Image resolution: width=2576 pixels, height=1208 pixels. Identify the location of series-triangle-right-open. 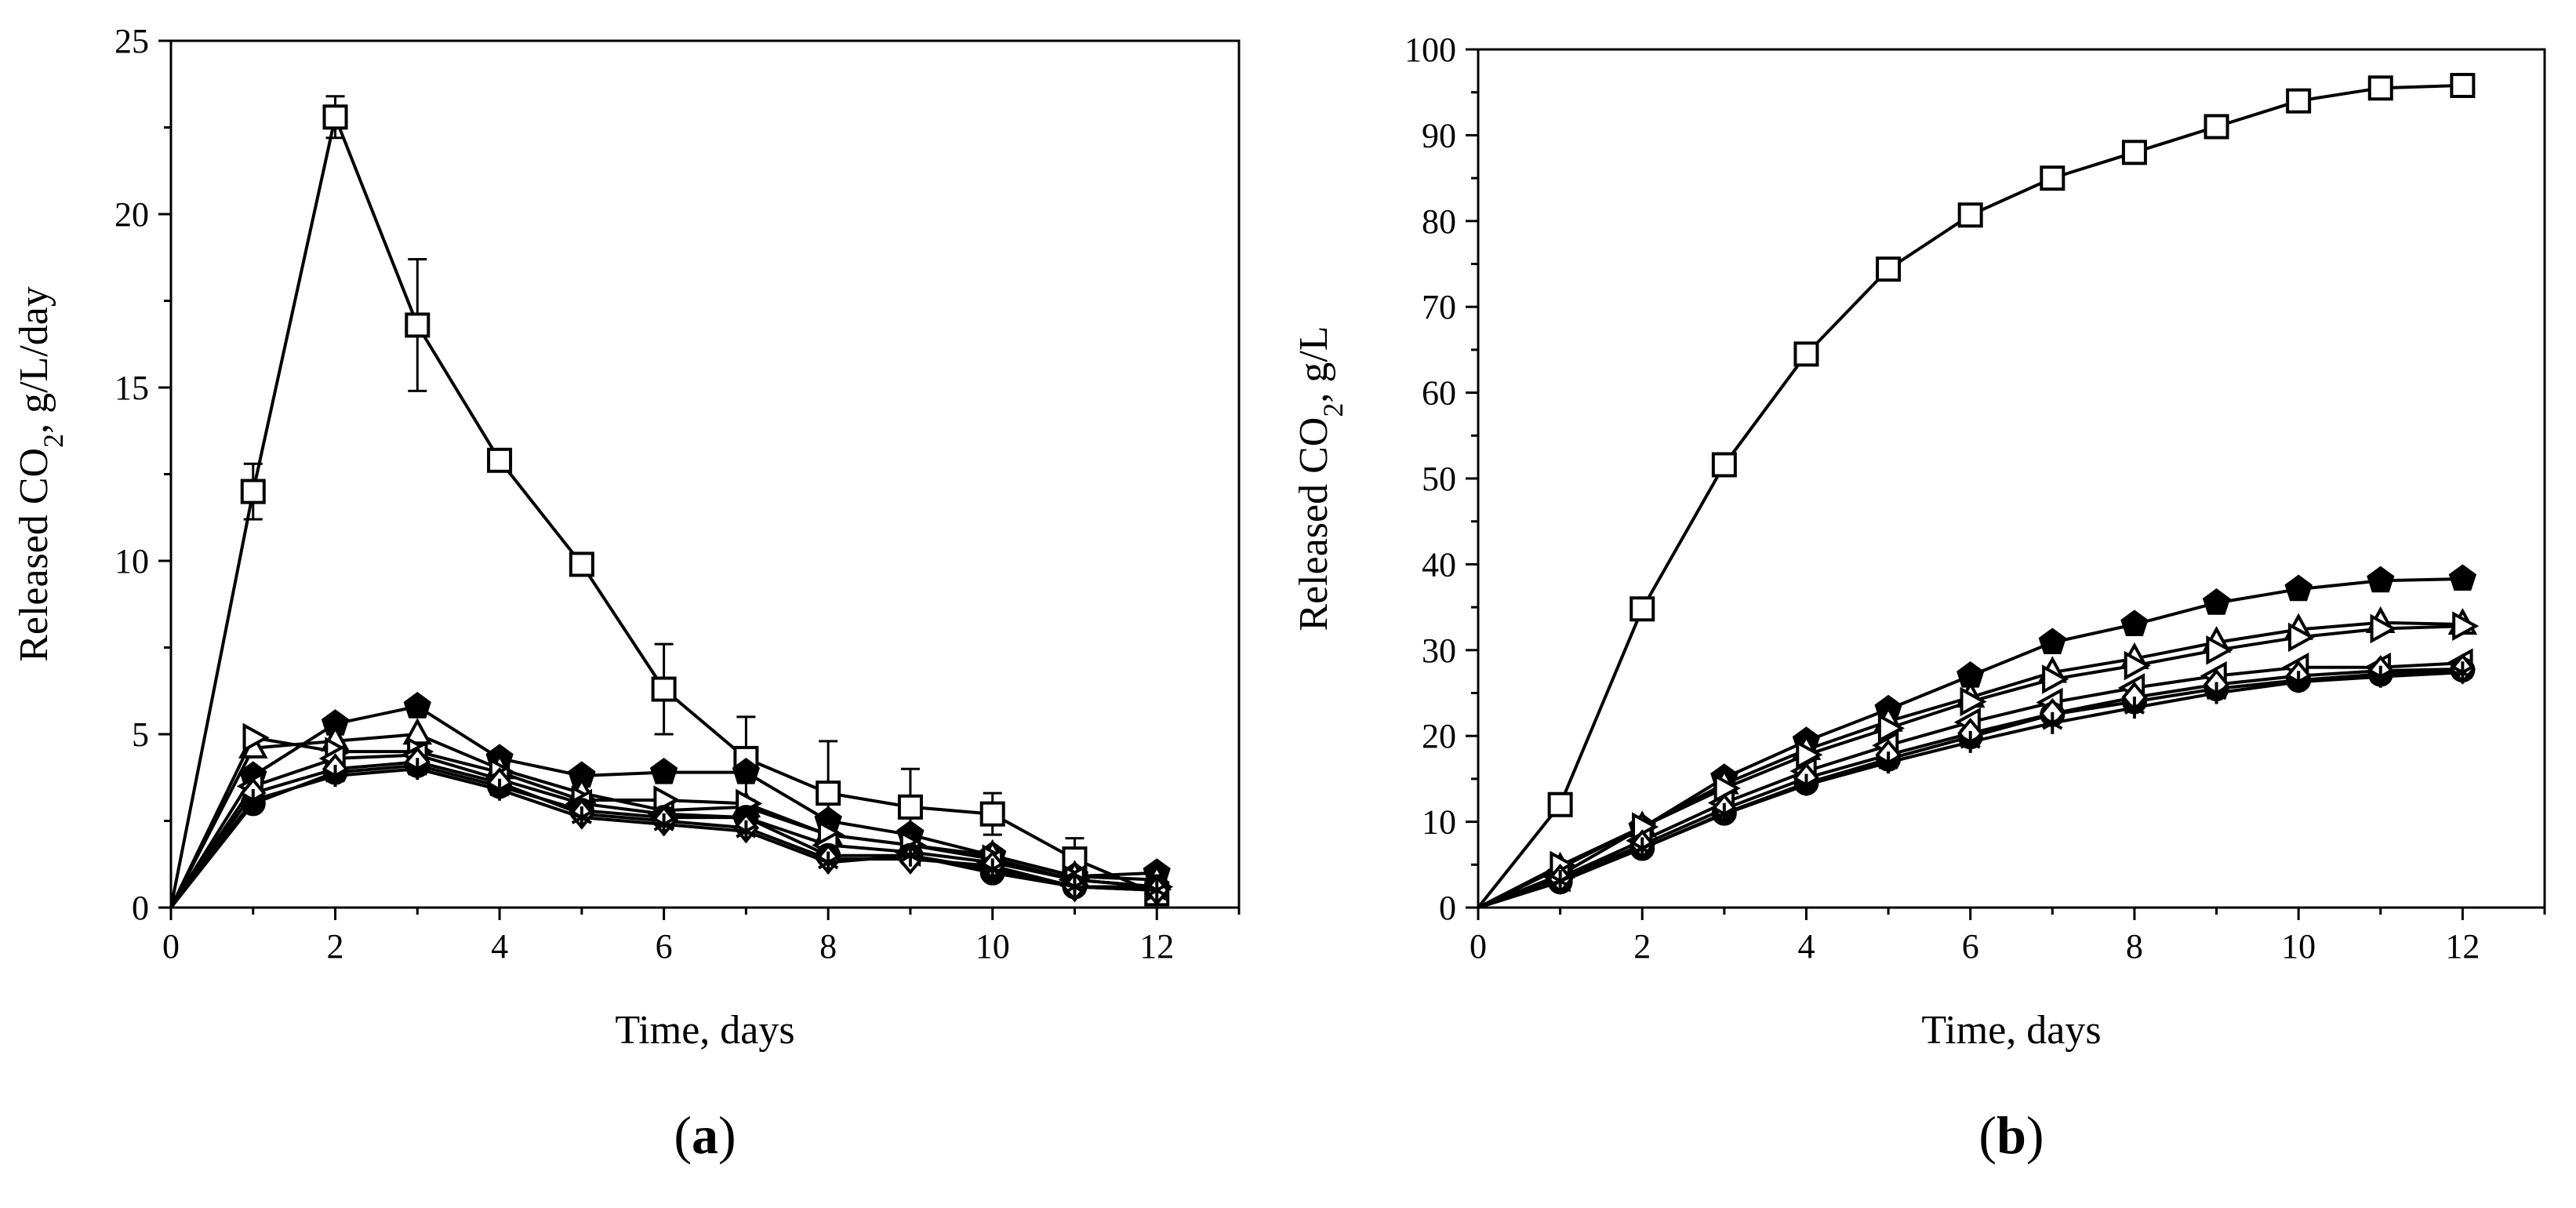
(1978, 760).